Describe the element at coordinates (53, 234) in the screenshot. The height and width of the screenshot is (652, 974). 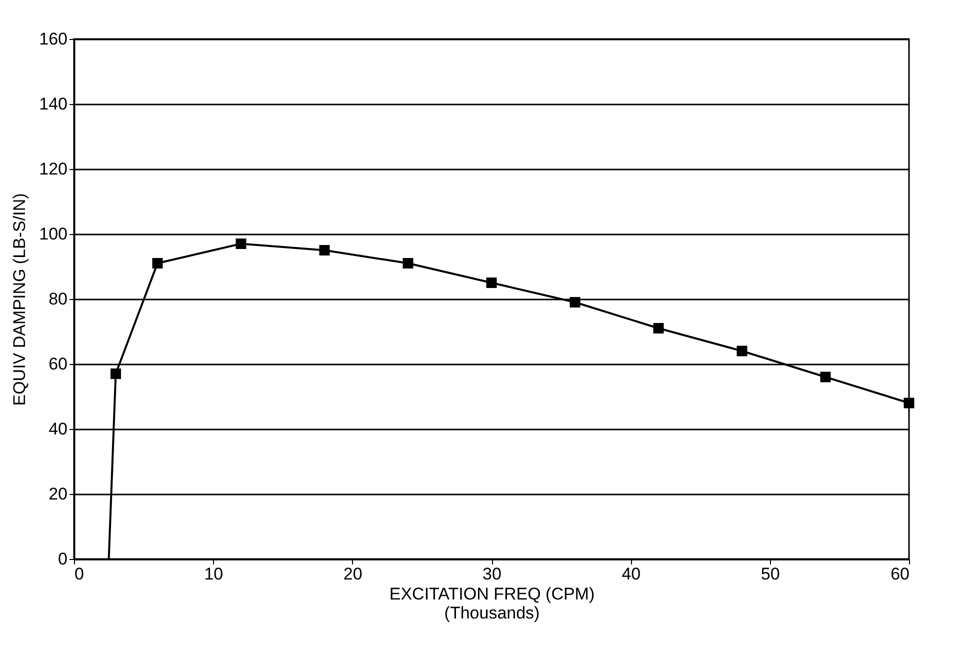
I see `y-tick-label: 100` at that location.